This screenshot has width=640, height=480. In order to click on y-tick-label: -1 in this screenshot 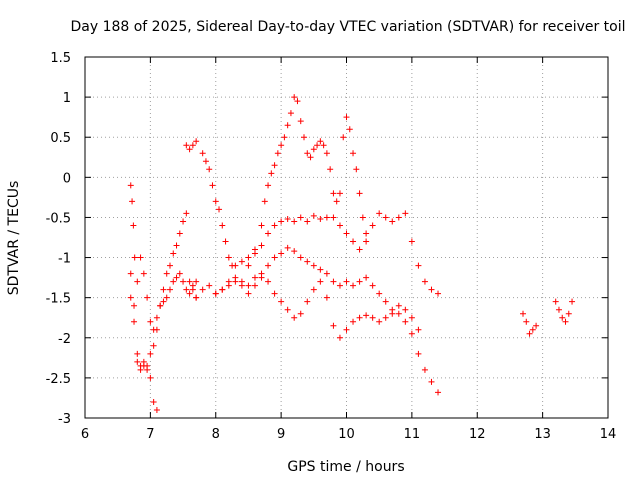, I will do `click(64, 259)`.